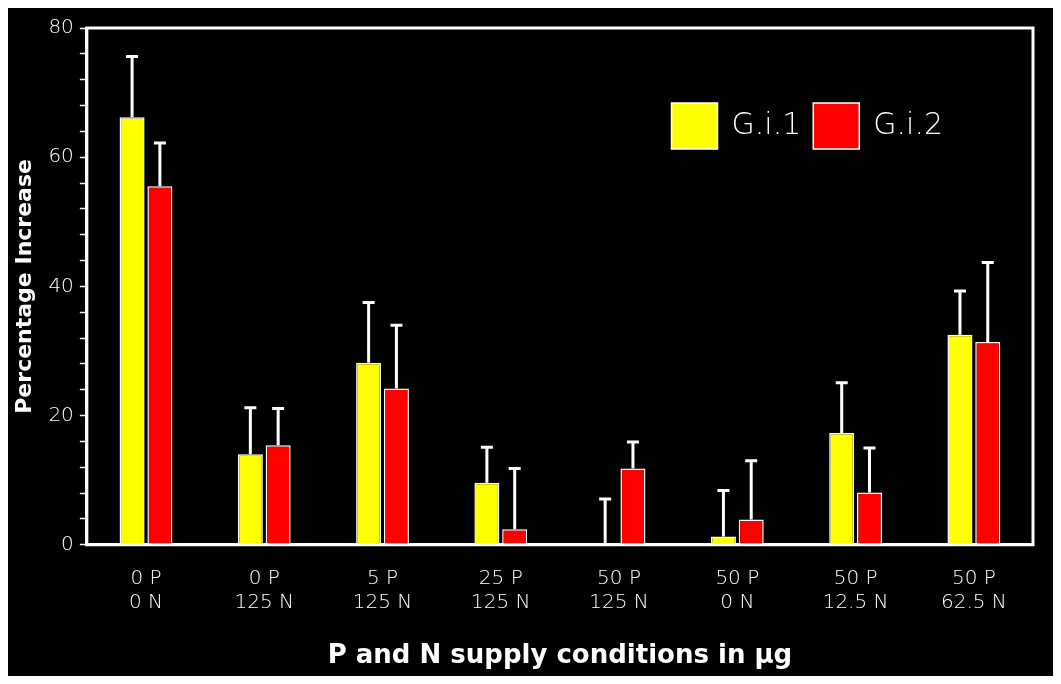 Image resolution: width=1061 pixels, height=684 pixels. What do you see at coordinates (766, 123) in the screenshot?
I see `legend-label: G.i.1` at bounding box center [766, 123].